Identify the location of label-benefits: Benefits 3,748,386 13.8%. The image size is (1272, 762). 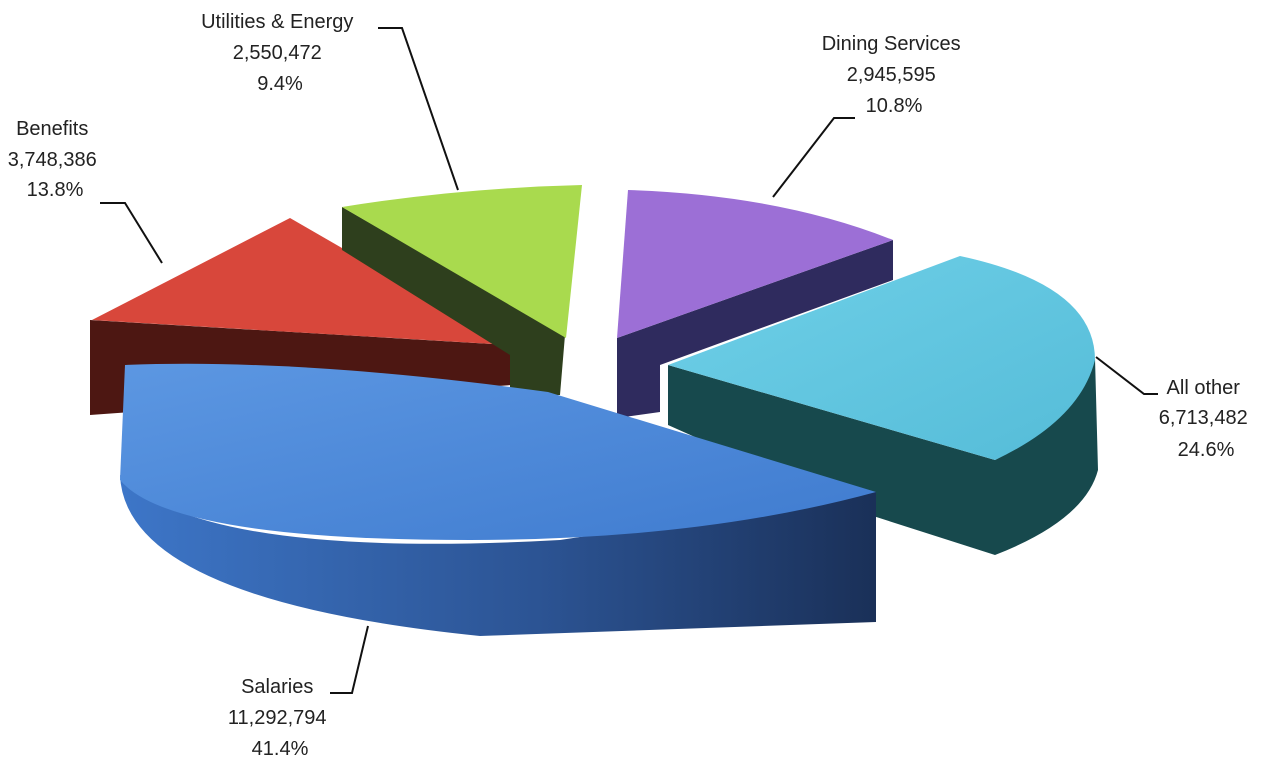
(55, 159).